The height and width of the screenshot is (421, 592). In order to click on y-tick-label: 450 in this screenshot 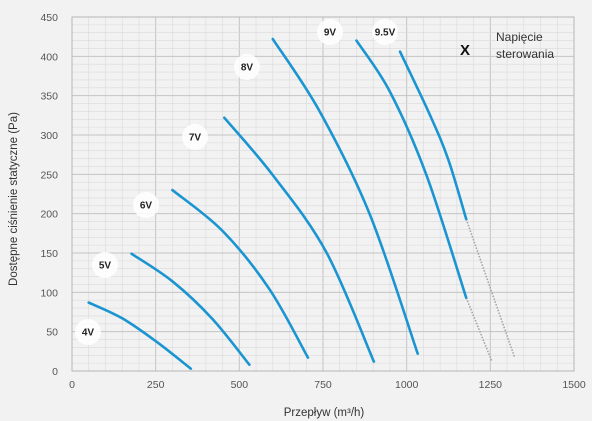, I will do `click(49, 18)`.